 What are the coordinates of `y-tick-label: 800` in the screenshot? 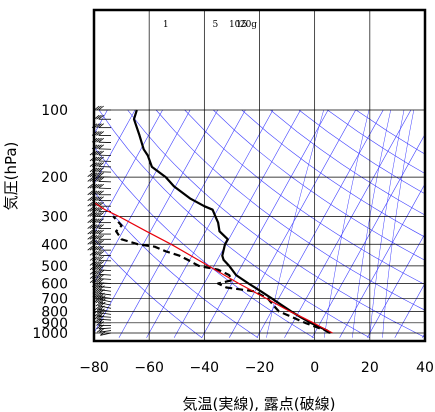 It's located at (54, 312).